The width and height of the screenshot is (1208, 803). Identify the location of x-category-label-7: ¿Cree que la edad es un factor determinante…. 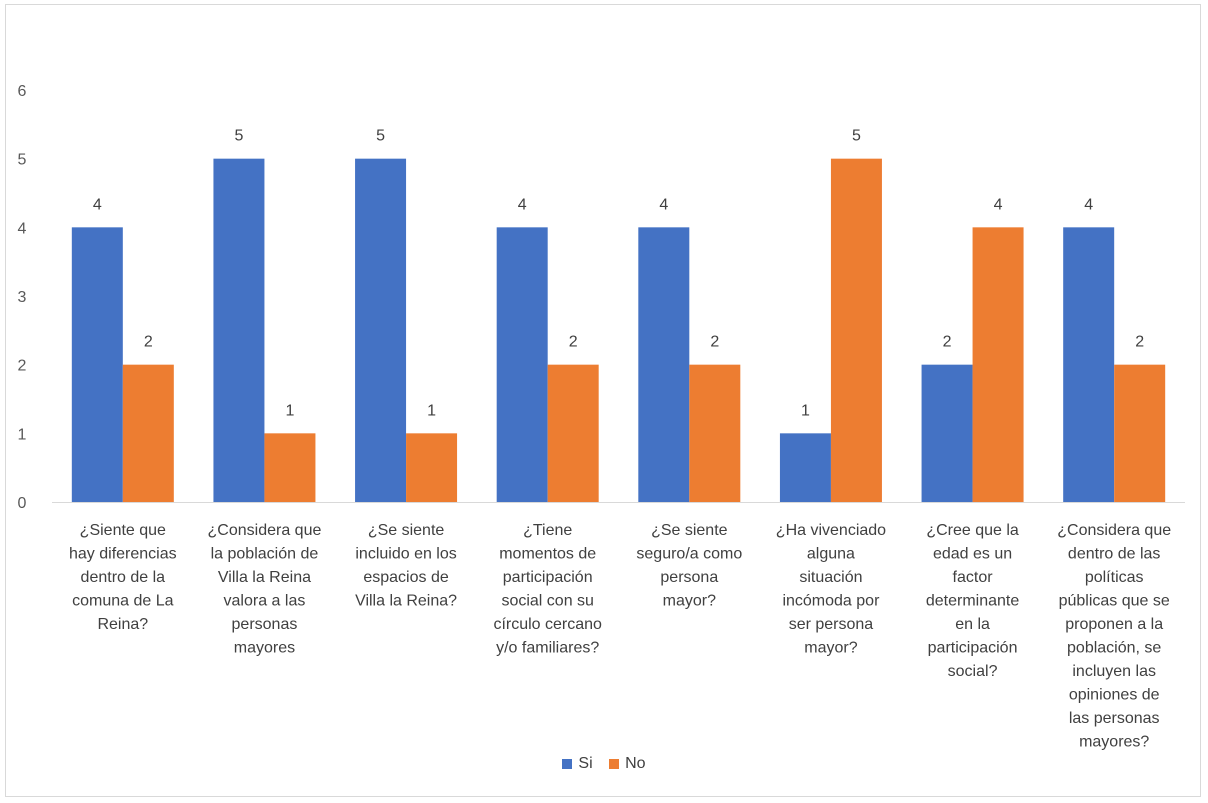
(972, 601).